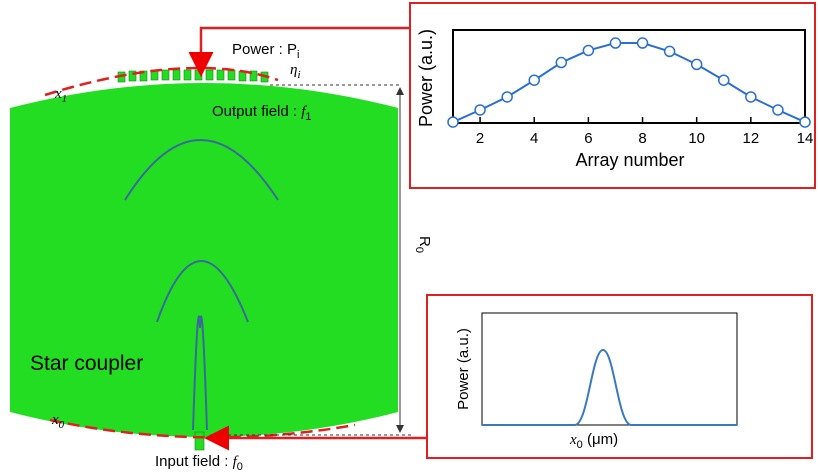  What do you see at coordinates (256, 111) in the screenshot?
I see `text: Output field :` at bounding box center [256, 111].